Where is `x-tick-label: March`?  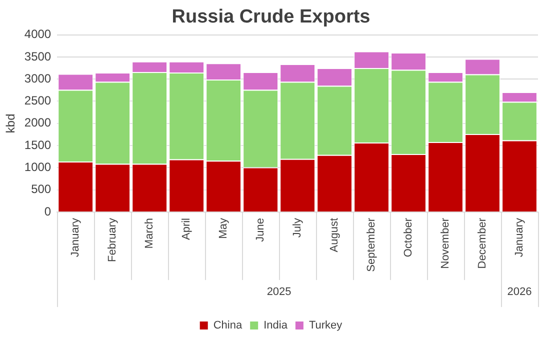 x-tick-label: March is located at coordinates (150, 233).